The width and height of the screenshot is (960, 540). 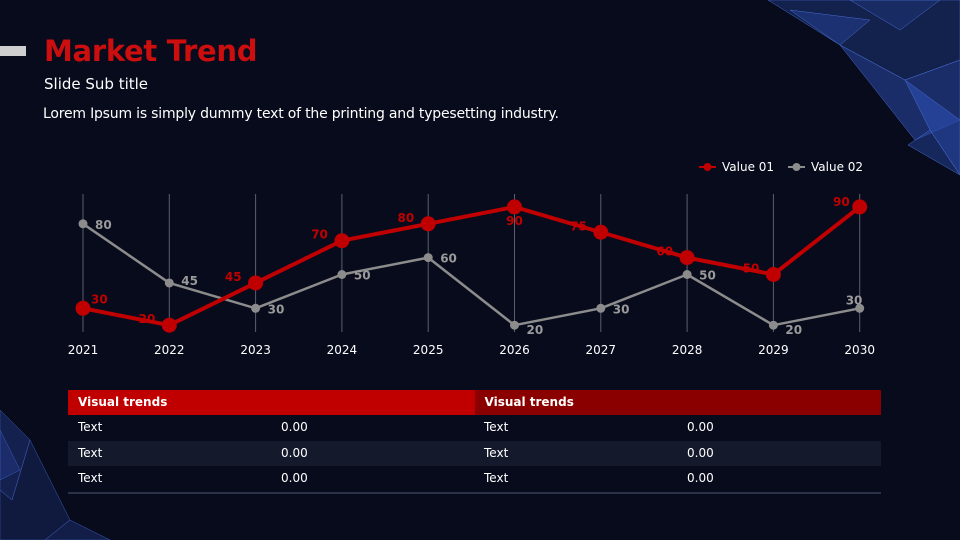 I want to click on x-tick-label: 2021, so click(x=83, y=350).